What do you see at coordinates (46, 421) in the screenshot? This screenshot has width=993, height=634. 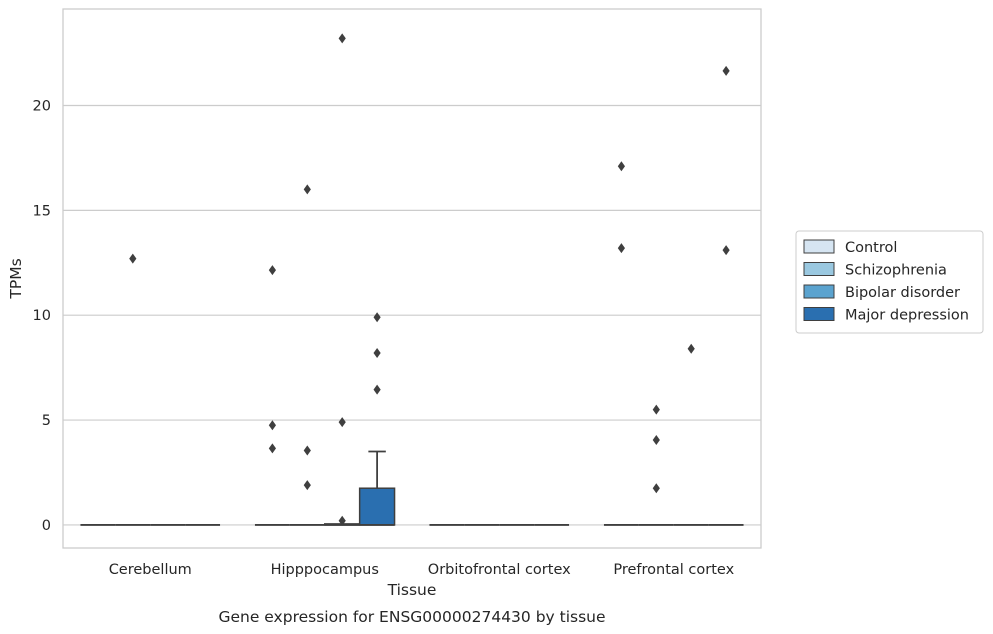 I see `y-tick-label: 5` at bounding box center [46, 421].